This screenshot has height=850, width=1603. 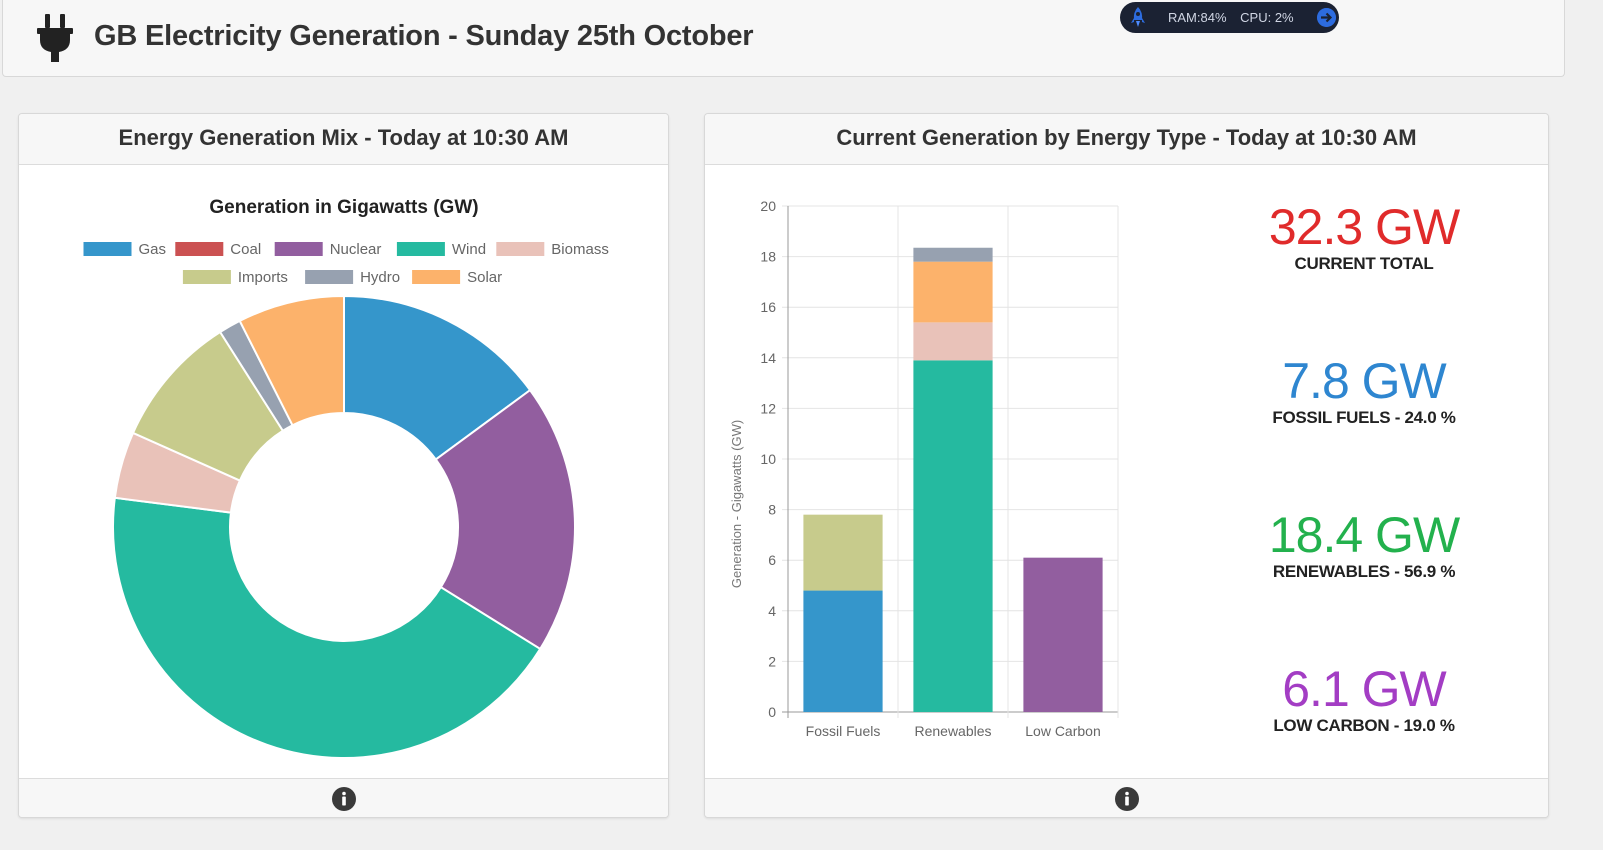 What do you see at coordinates (1364, 725) in the screenshot?
I see `stat-label: LOW CARBON - 19.0 %` at bounding box center [1364, 725].